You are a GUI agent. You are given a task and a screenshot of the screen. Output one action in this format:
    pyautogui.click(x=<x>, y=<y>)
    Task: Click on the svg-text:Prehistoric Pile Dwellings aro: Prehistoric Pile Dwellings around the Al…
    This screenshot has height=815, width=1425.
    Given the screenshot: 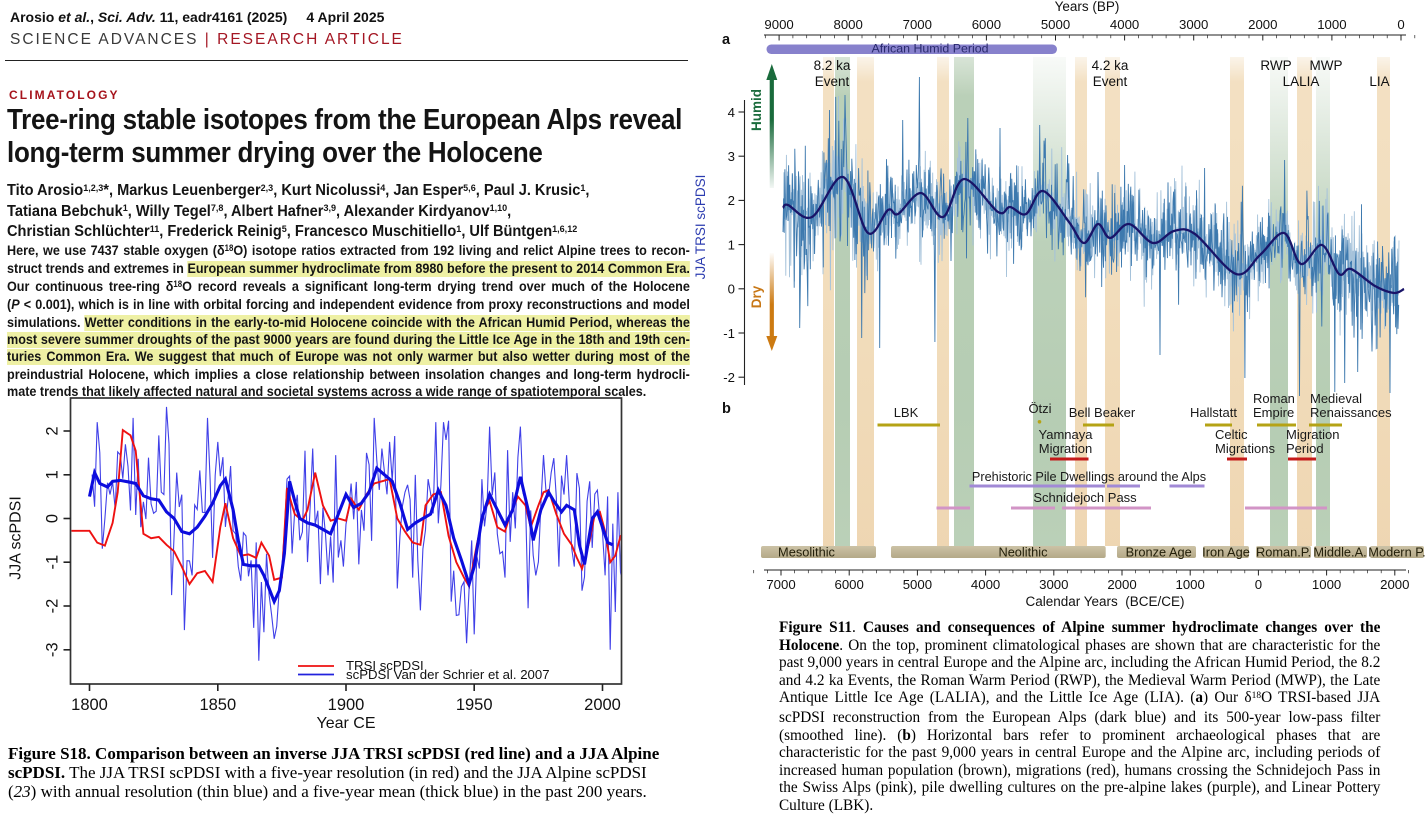 What is the action you would take?
    pyautogui.click(x=1089, y=477)
    